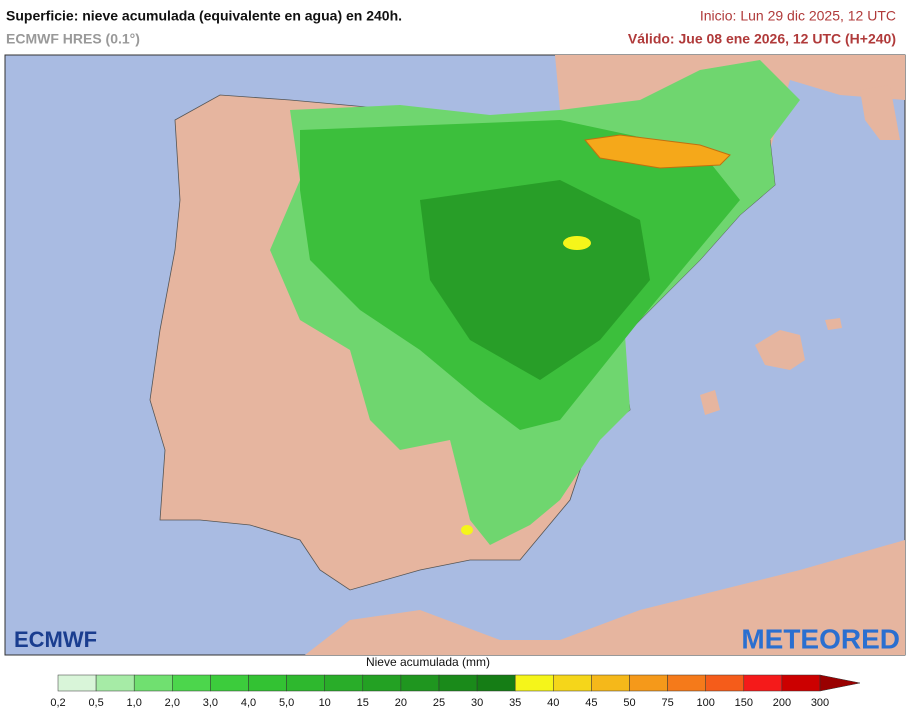 The image size is (910, 715). Describe the element at coordinates (428, 662) in the screenshot. I see `legend-title: Nieve acumulada (mm)` at that location.